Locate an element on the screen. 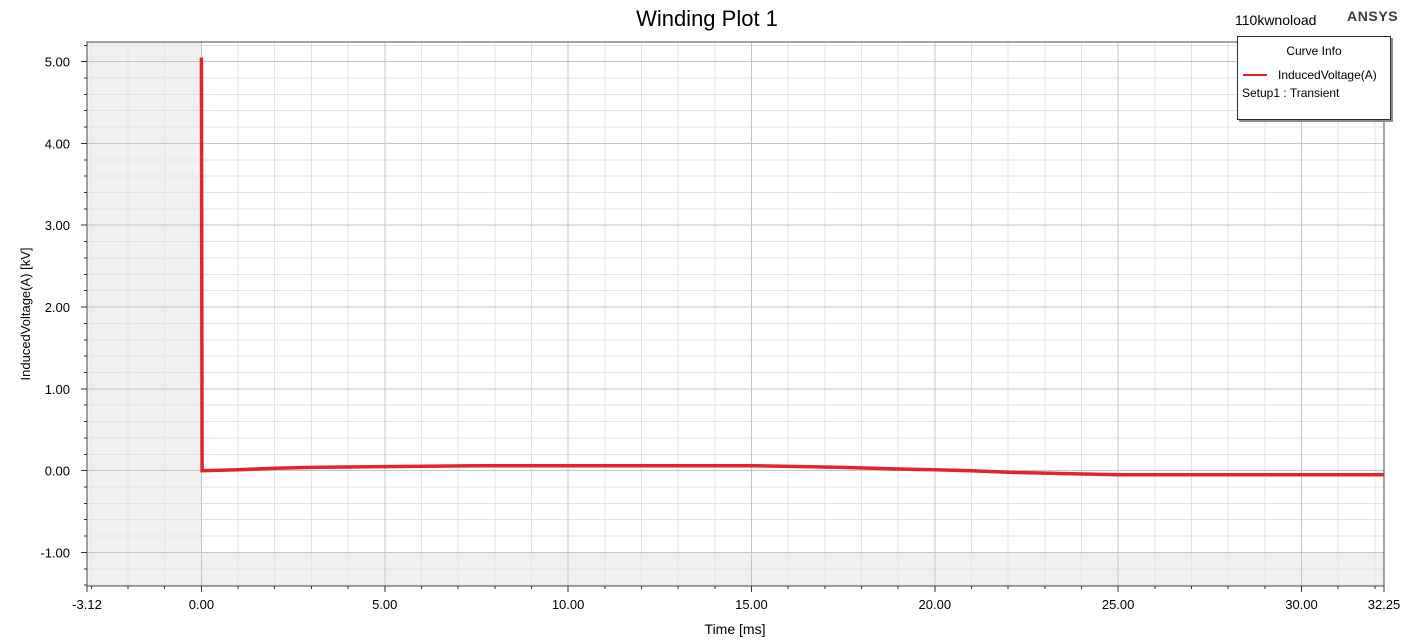  x-tick-label: -3.12 is located at coordinates (87, 604).